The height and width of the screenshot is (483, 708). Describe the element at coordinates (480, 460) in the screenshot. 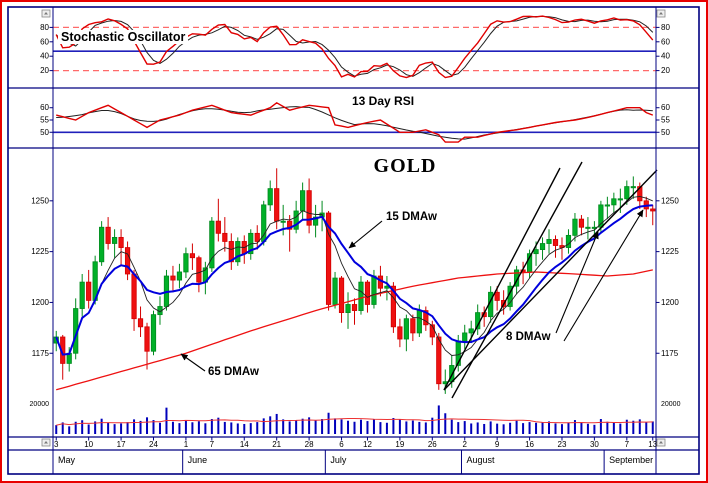

I see `month-label: August` at that location.